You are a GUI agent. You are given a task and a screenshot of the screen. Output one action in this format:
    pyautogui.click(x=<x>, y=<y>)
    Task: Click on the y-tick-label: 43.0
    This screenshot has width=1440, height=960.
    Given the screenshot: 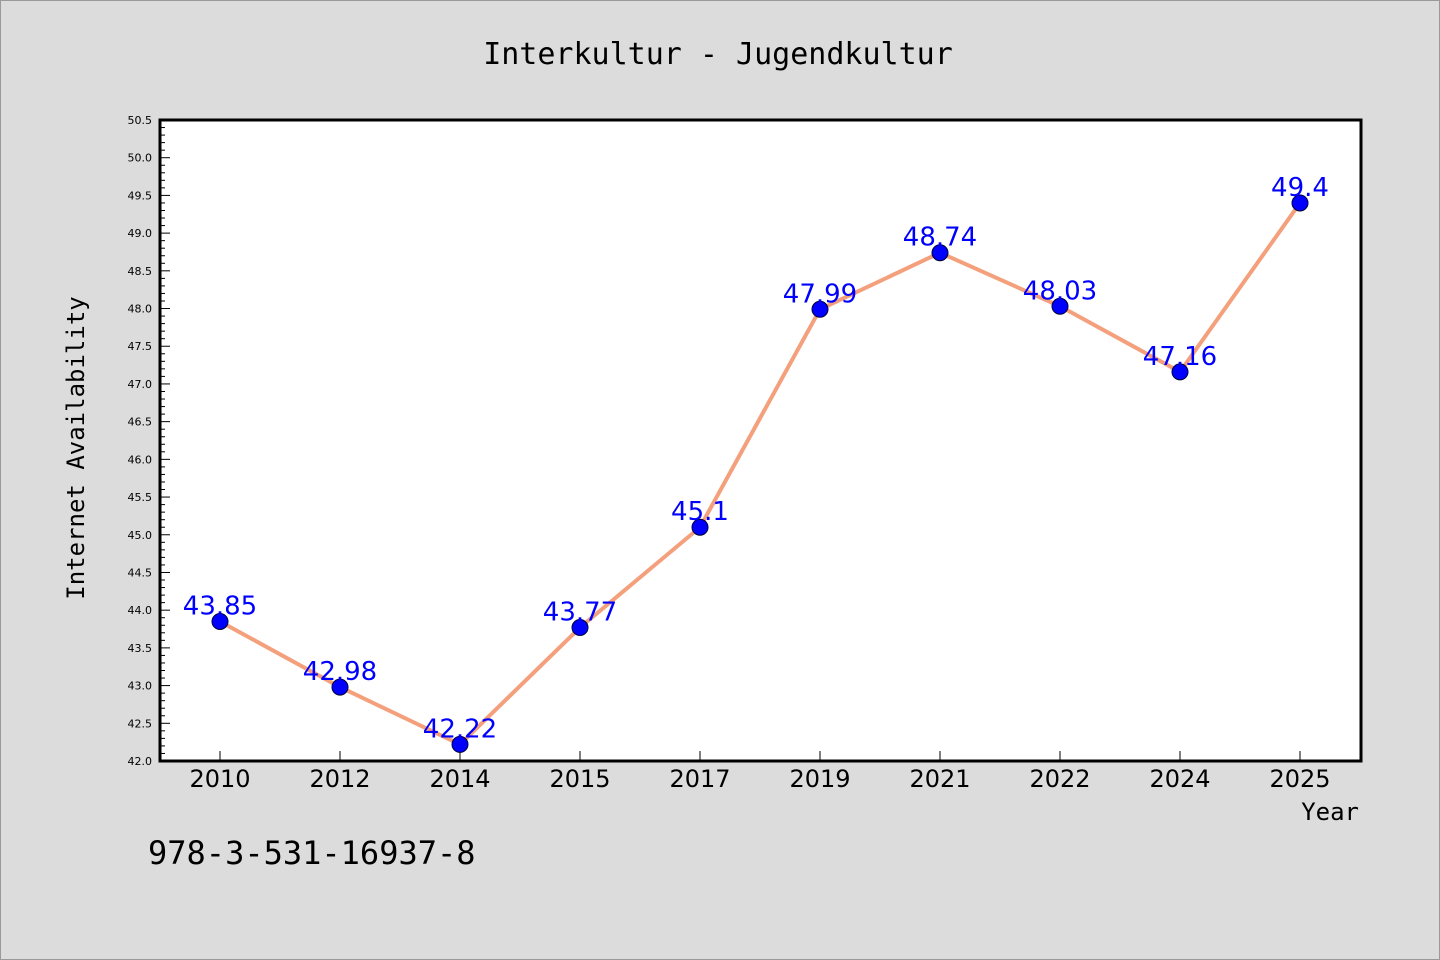 What is the action you would take?
    pyautogui.click(x=140, y=686)
    